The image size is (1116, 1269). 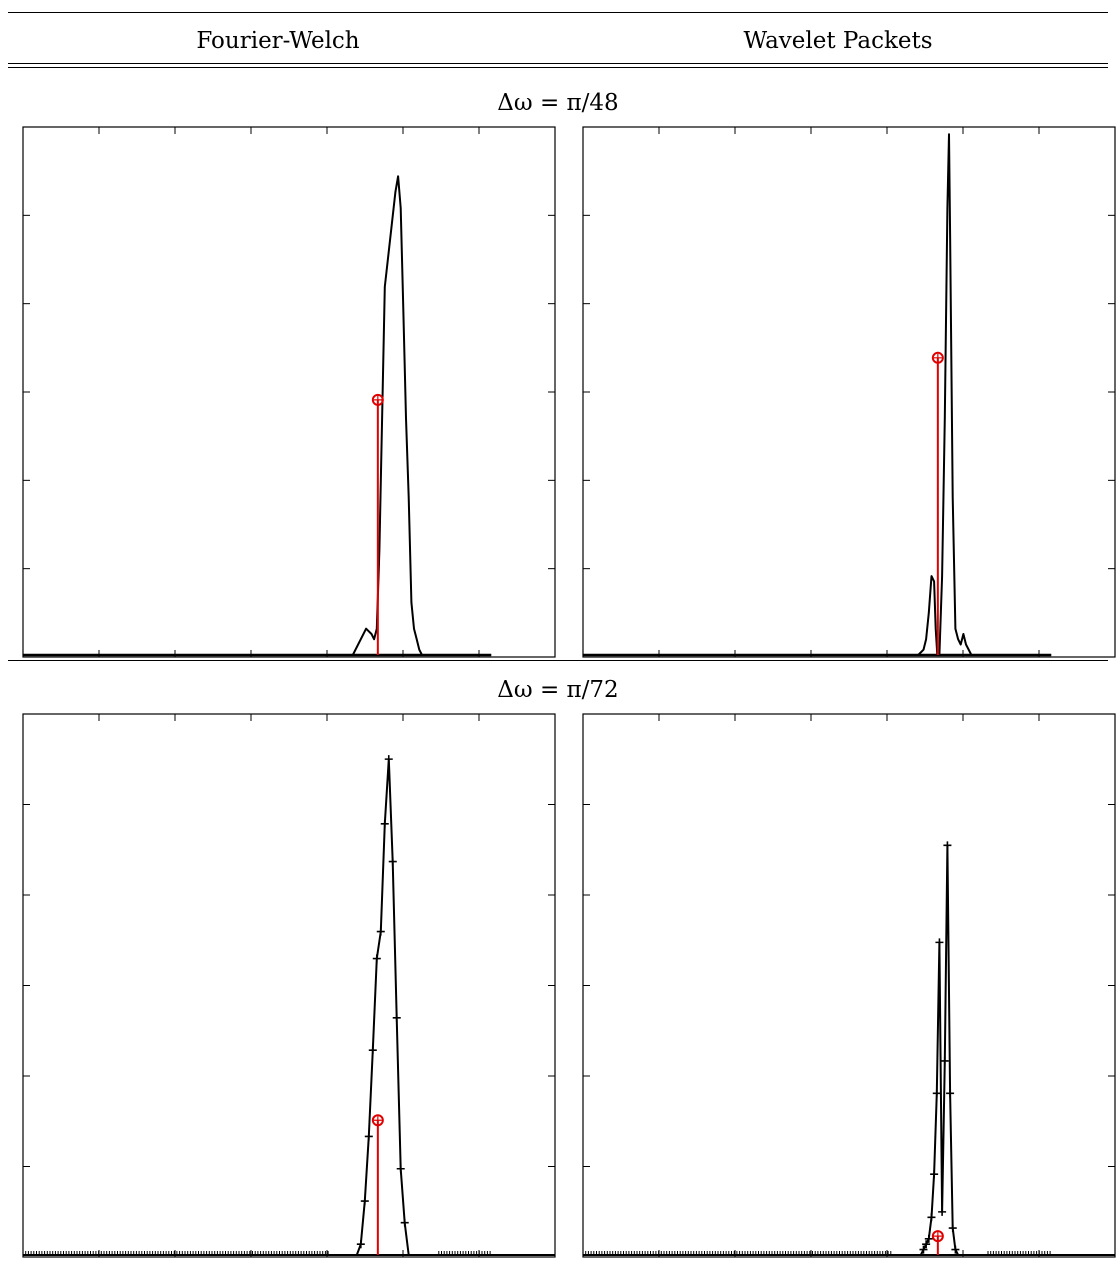 What do you see at coordinates (558, 12) in the screenshot?
I see `top-rule` at bounding box center [558, 12].